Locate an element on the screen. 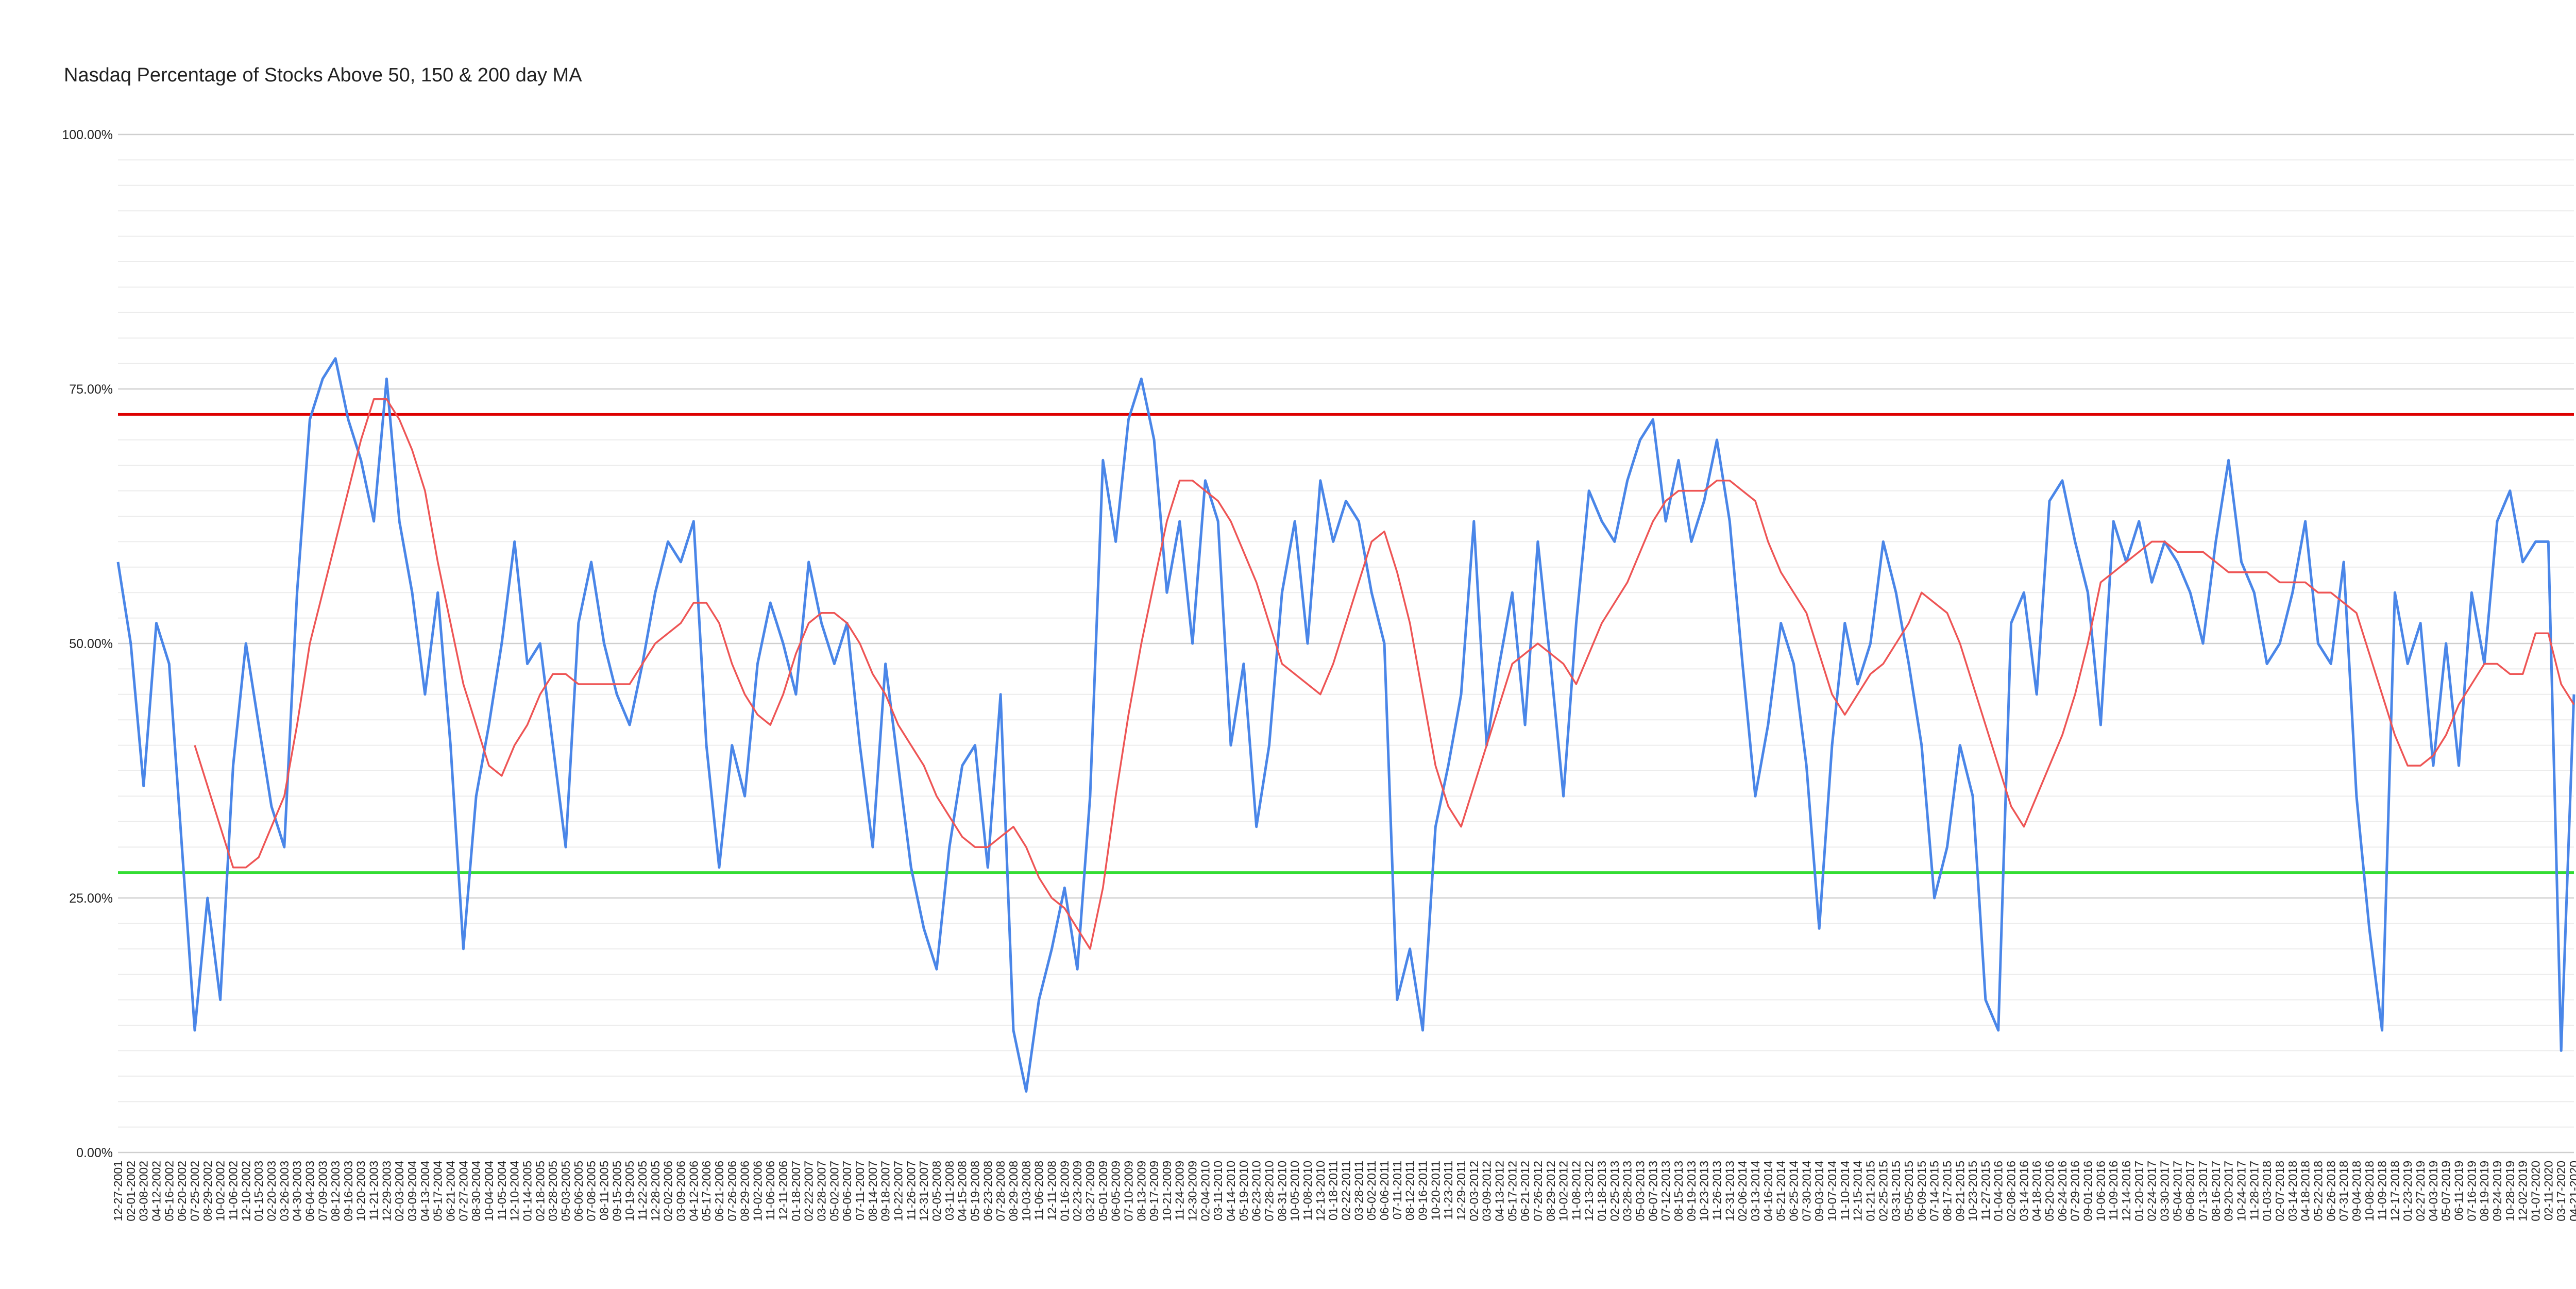 The height and width of the screenshot is (1289, 2576). x-tick-label: 04-16-2014 is located at coordinates (1768, 1191).